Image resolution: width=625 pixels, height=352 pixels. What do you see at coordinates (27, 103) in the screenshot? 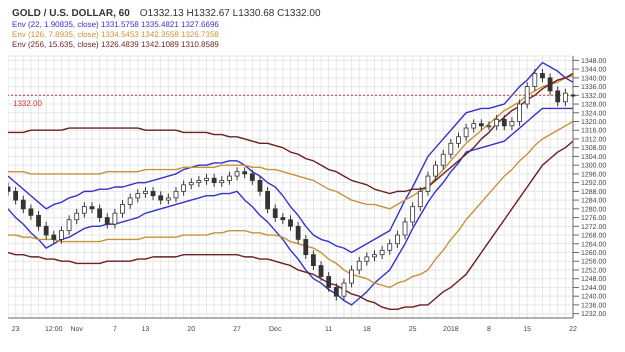
I see `ref-line-label: 1332.00` at bounding box center [27, 103].